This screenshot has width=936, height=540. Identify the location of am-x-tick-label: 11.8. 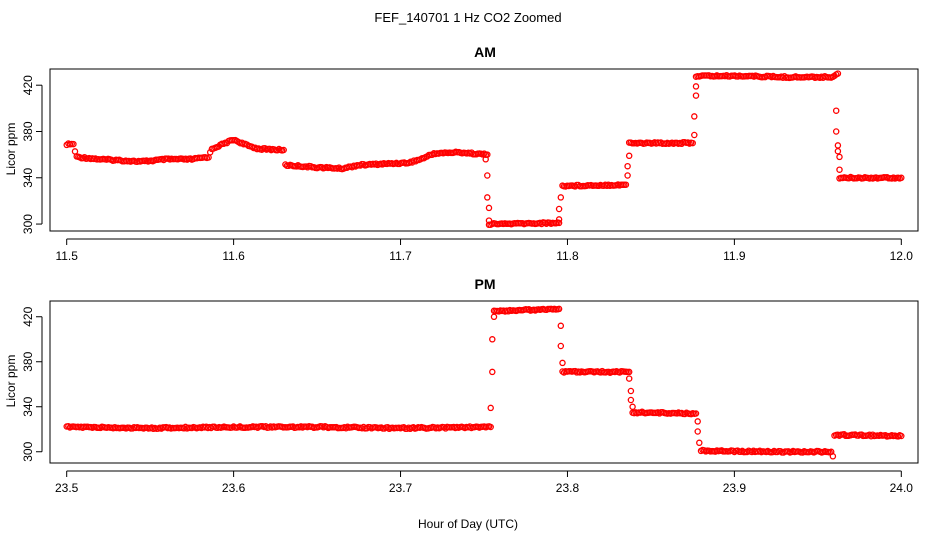
(567, 256).